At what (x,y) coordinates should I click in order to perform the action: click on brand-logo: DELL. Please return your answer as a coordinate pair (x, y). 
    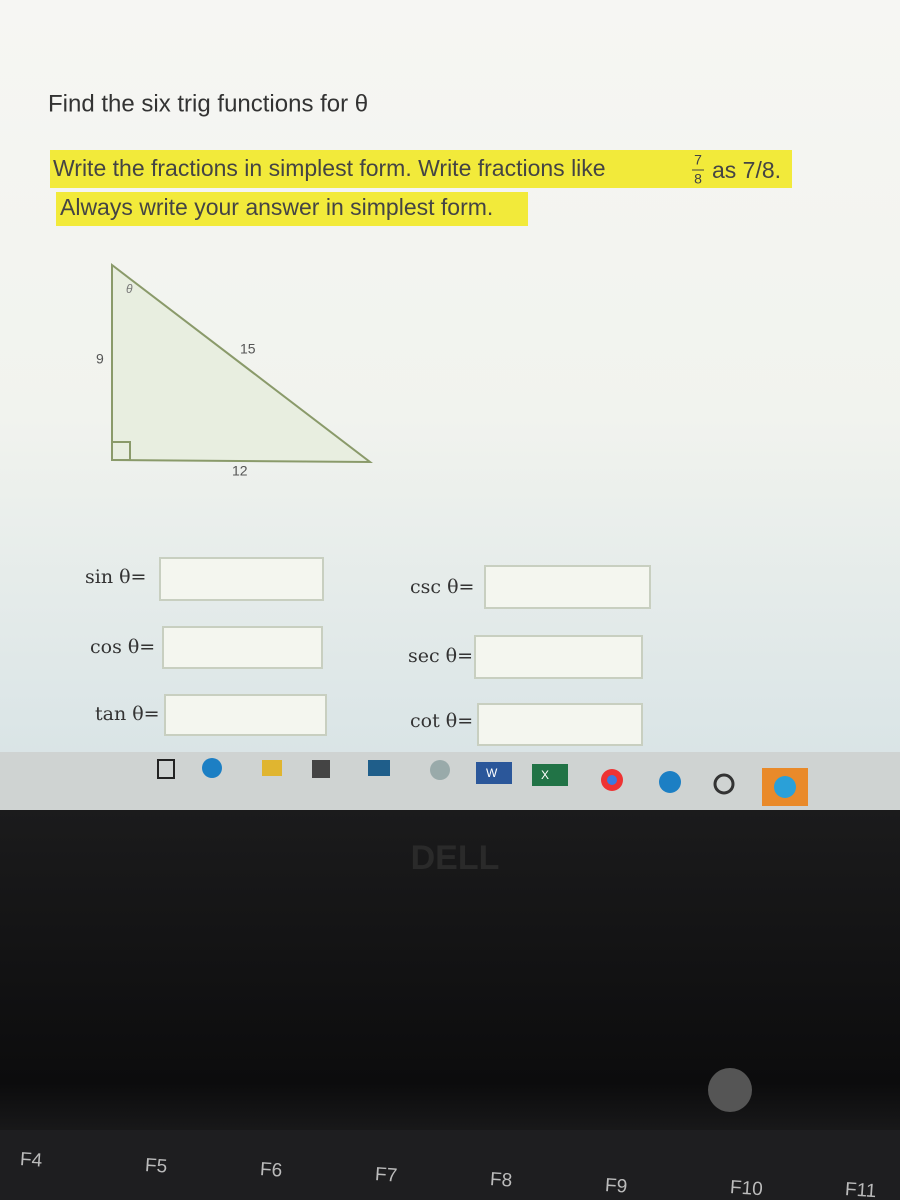
    Looking at the image, I should click on (455, 858).